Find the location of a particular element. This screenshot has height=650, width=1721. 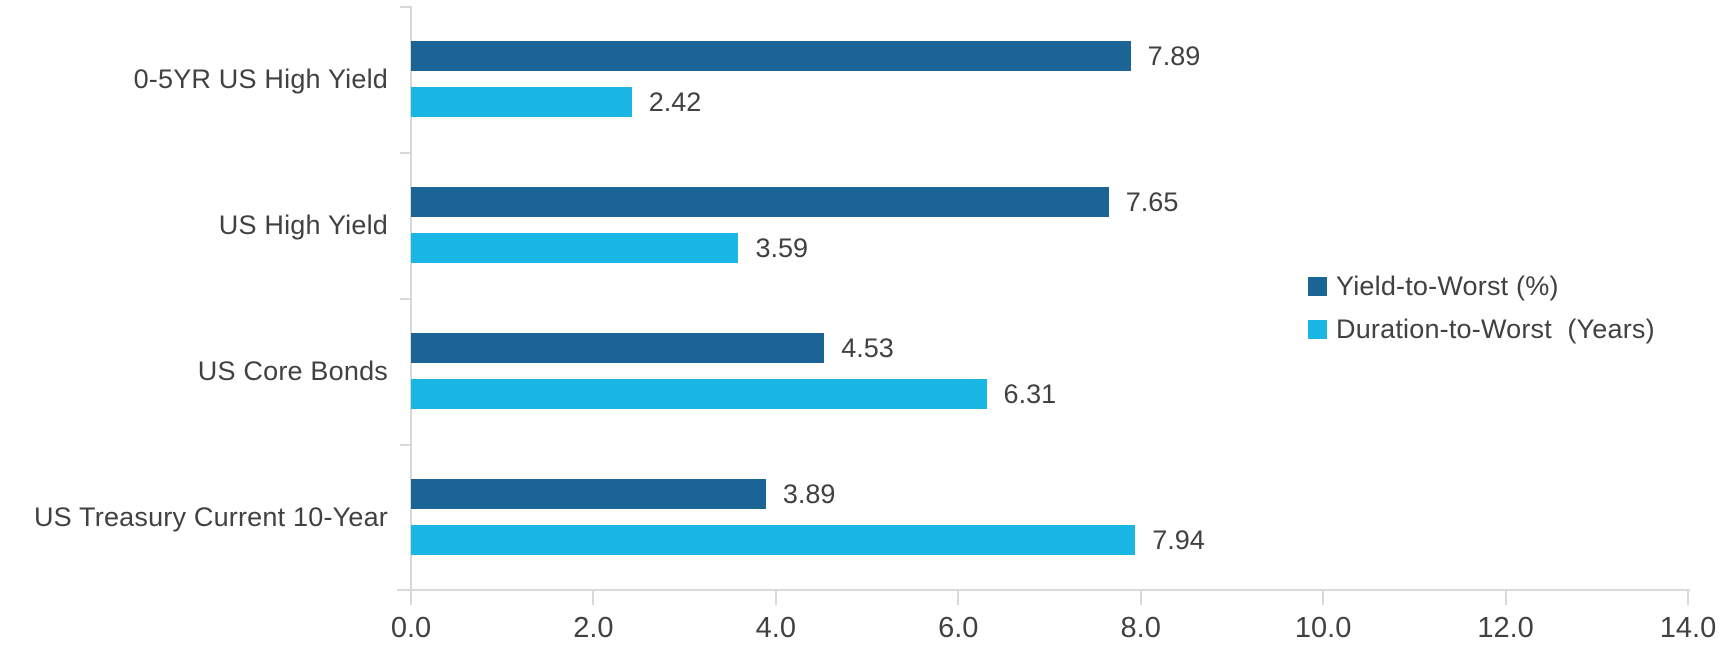

category-label: US Core Bonds is located at coordinates (292, 370).